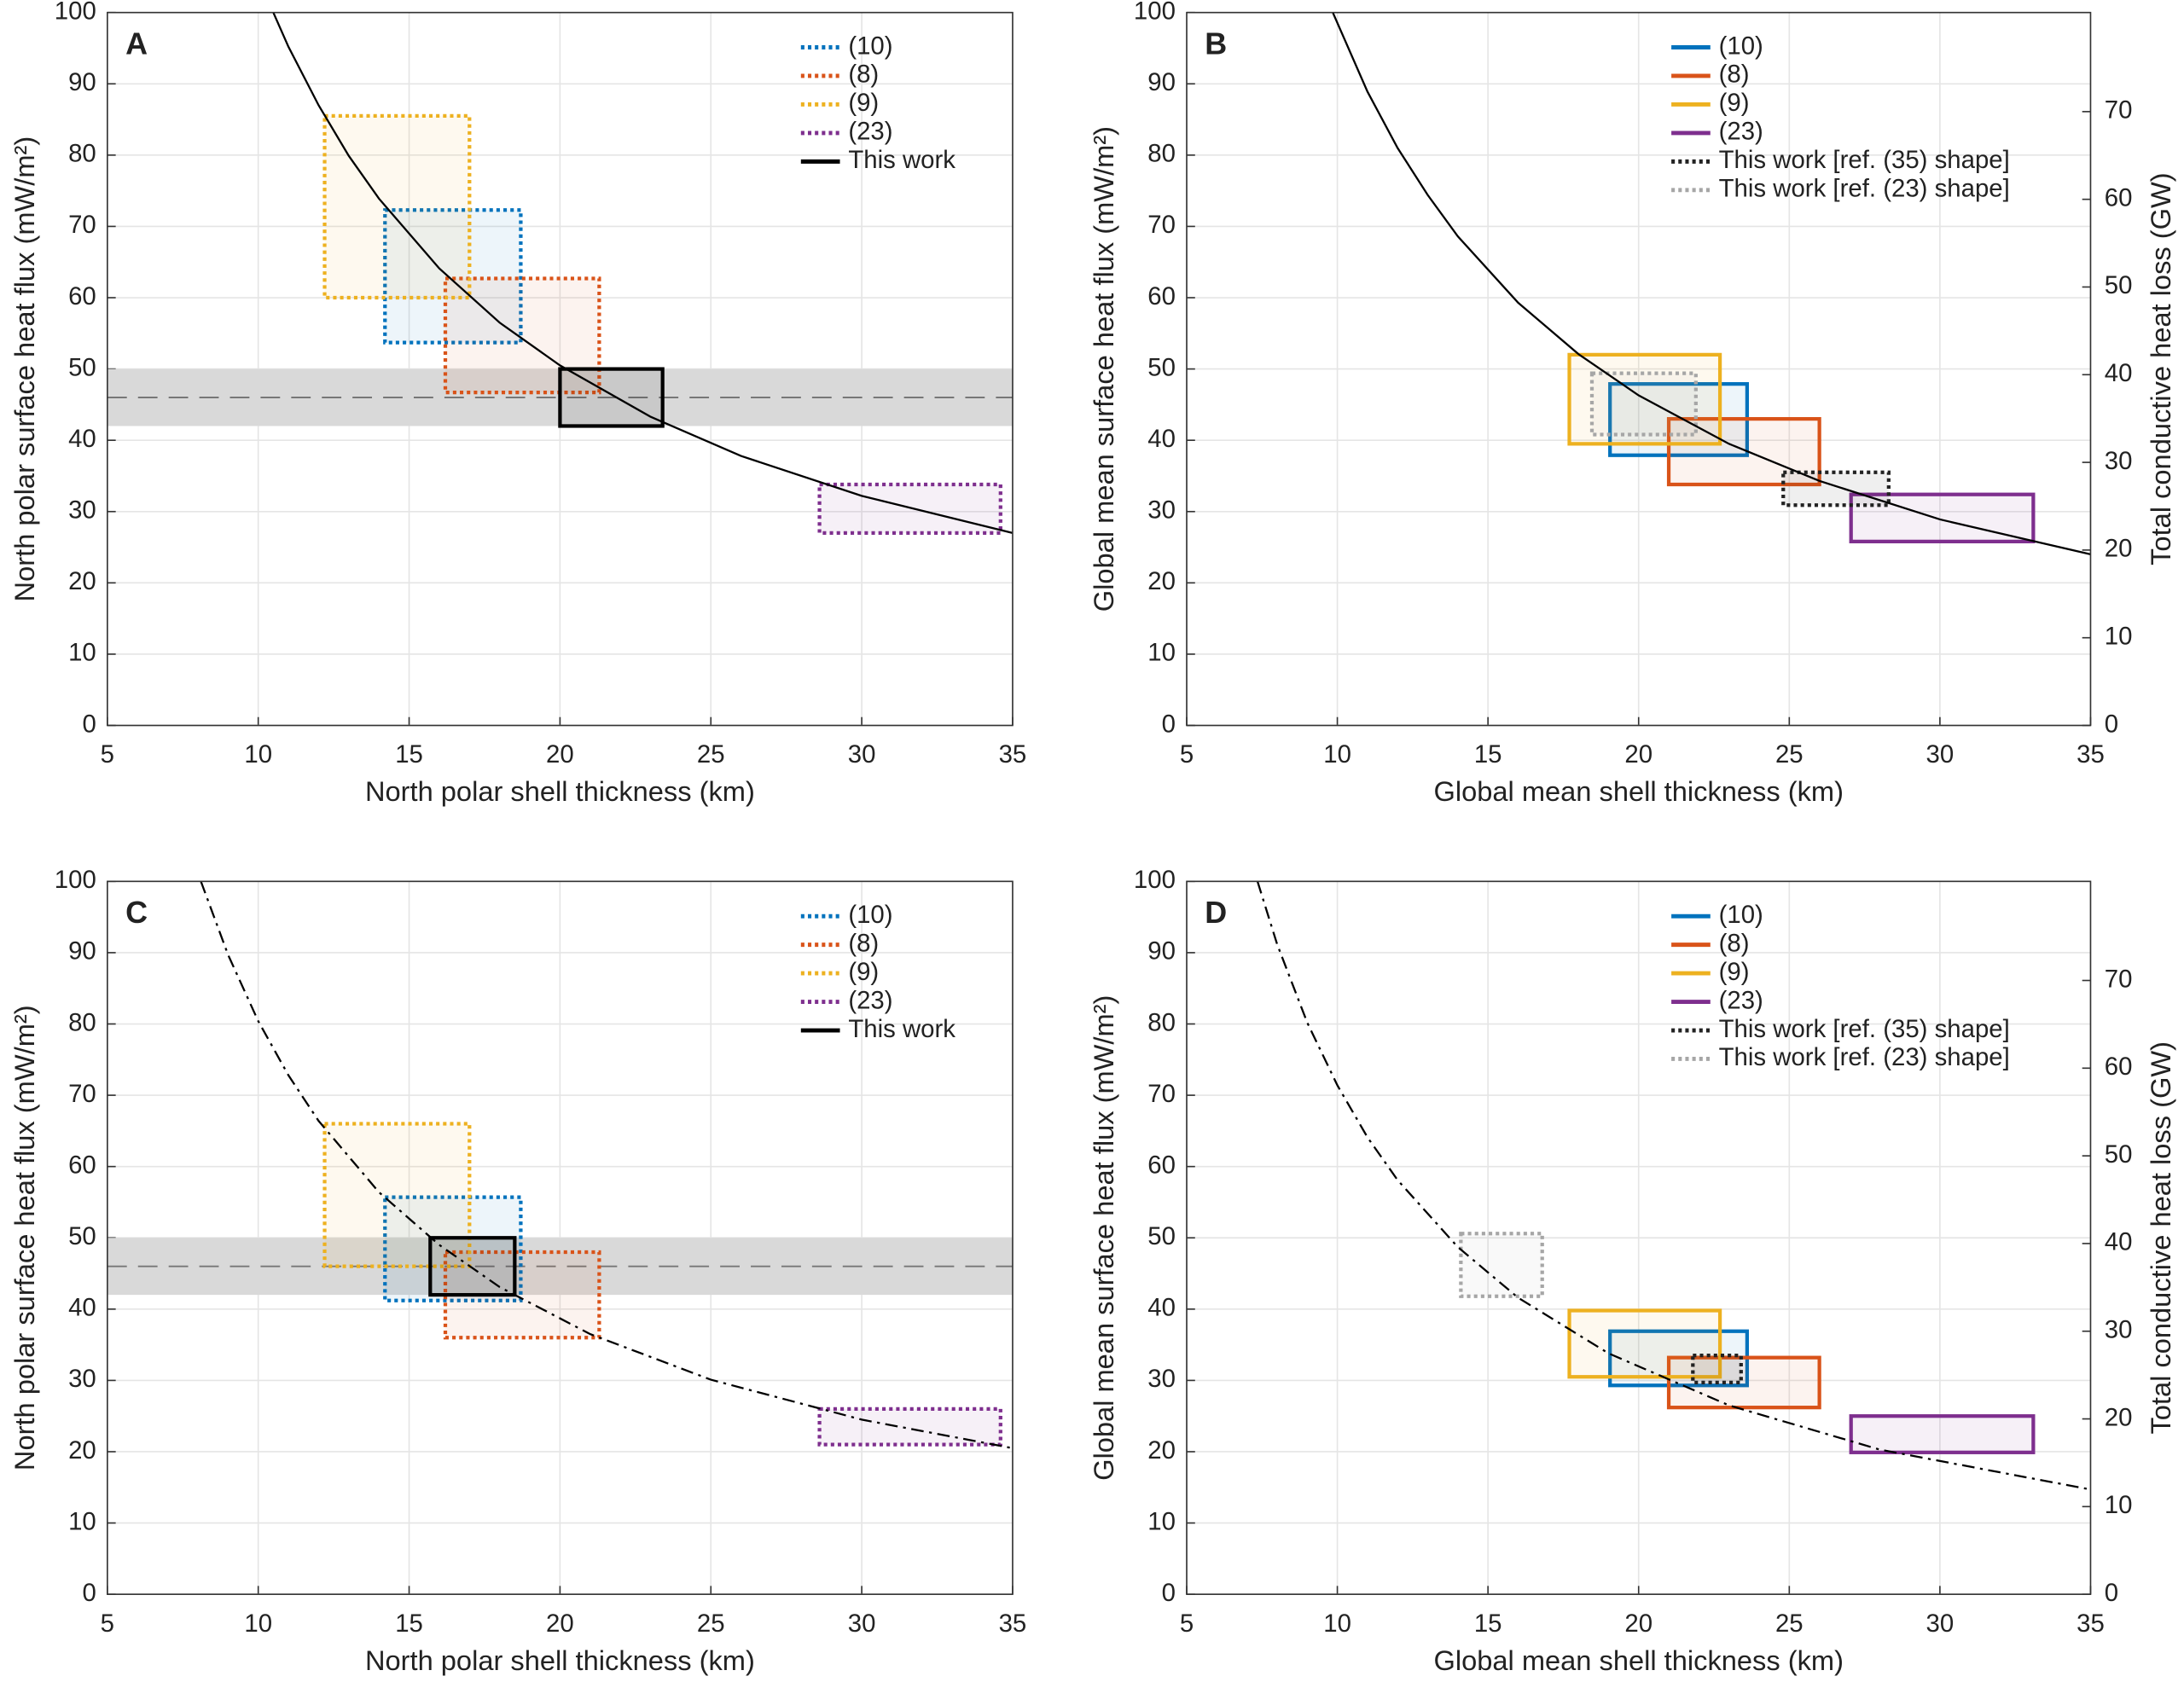 The image size is (2184, 1682). What do you see at coordinates (1216, 912) in the screenshot?
I see `panel-label: D` at bounding box center [1216, 912].